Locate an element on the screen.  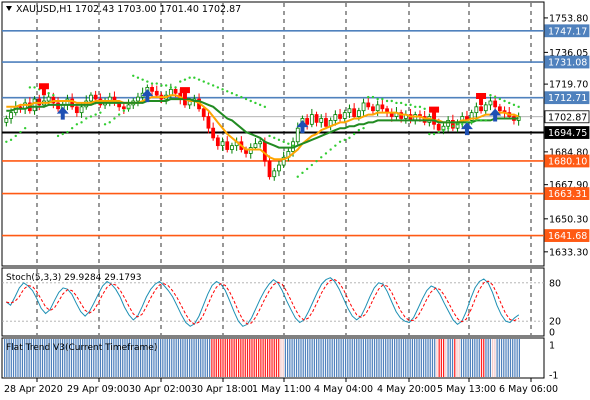
symbol-label: XAUUSD,H1 is located at coordinates (44, 9).